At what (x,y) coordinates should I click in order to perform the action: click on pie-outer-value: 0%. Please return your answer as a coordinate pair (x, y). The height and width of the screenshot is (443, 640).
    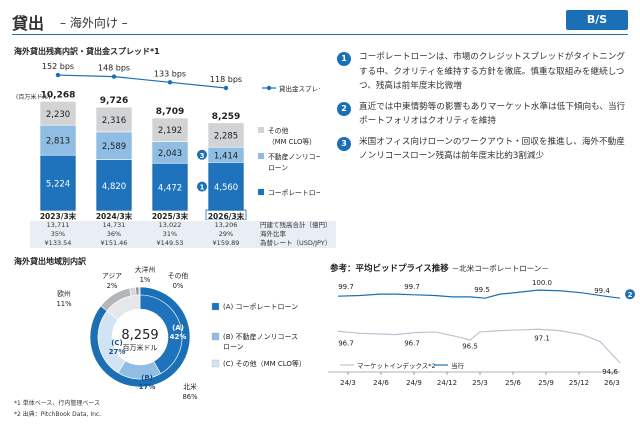
    Looking at the image, I should click on (178, 286).